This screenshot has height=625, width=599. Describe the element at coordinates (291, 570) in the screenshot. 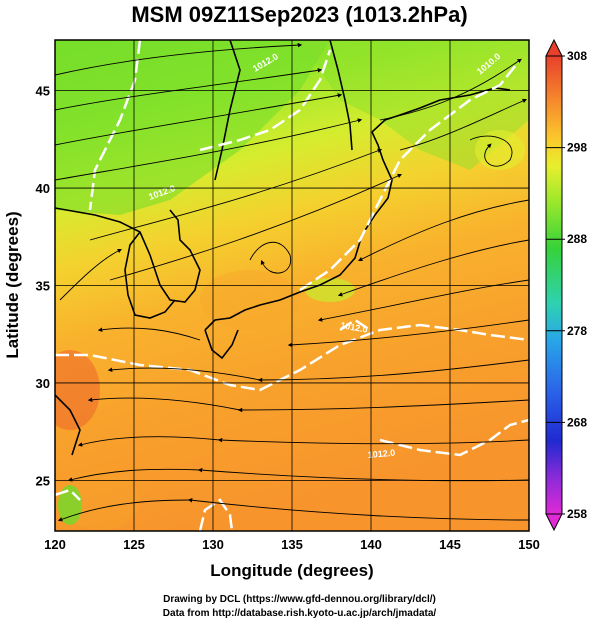

I see `x-axis-label: Longitude (degrees)` at that location.